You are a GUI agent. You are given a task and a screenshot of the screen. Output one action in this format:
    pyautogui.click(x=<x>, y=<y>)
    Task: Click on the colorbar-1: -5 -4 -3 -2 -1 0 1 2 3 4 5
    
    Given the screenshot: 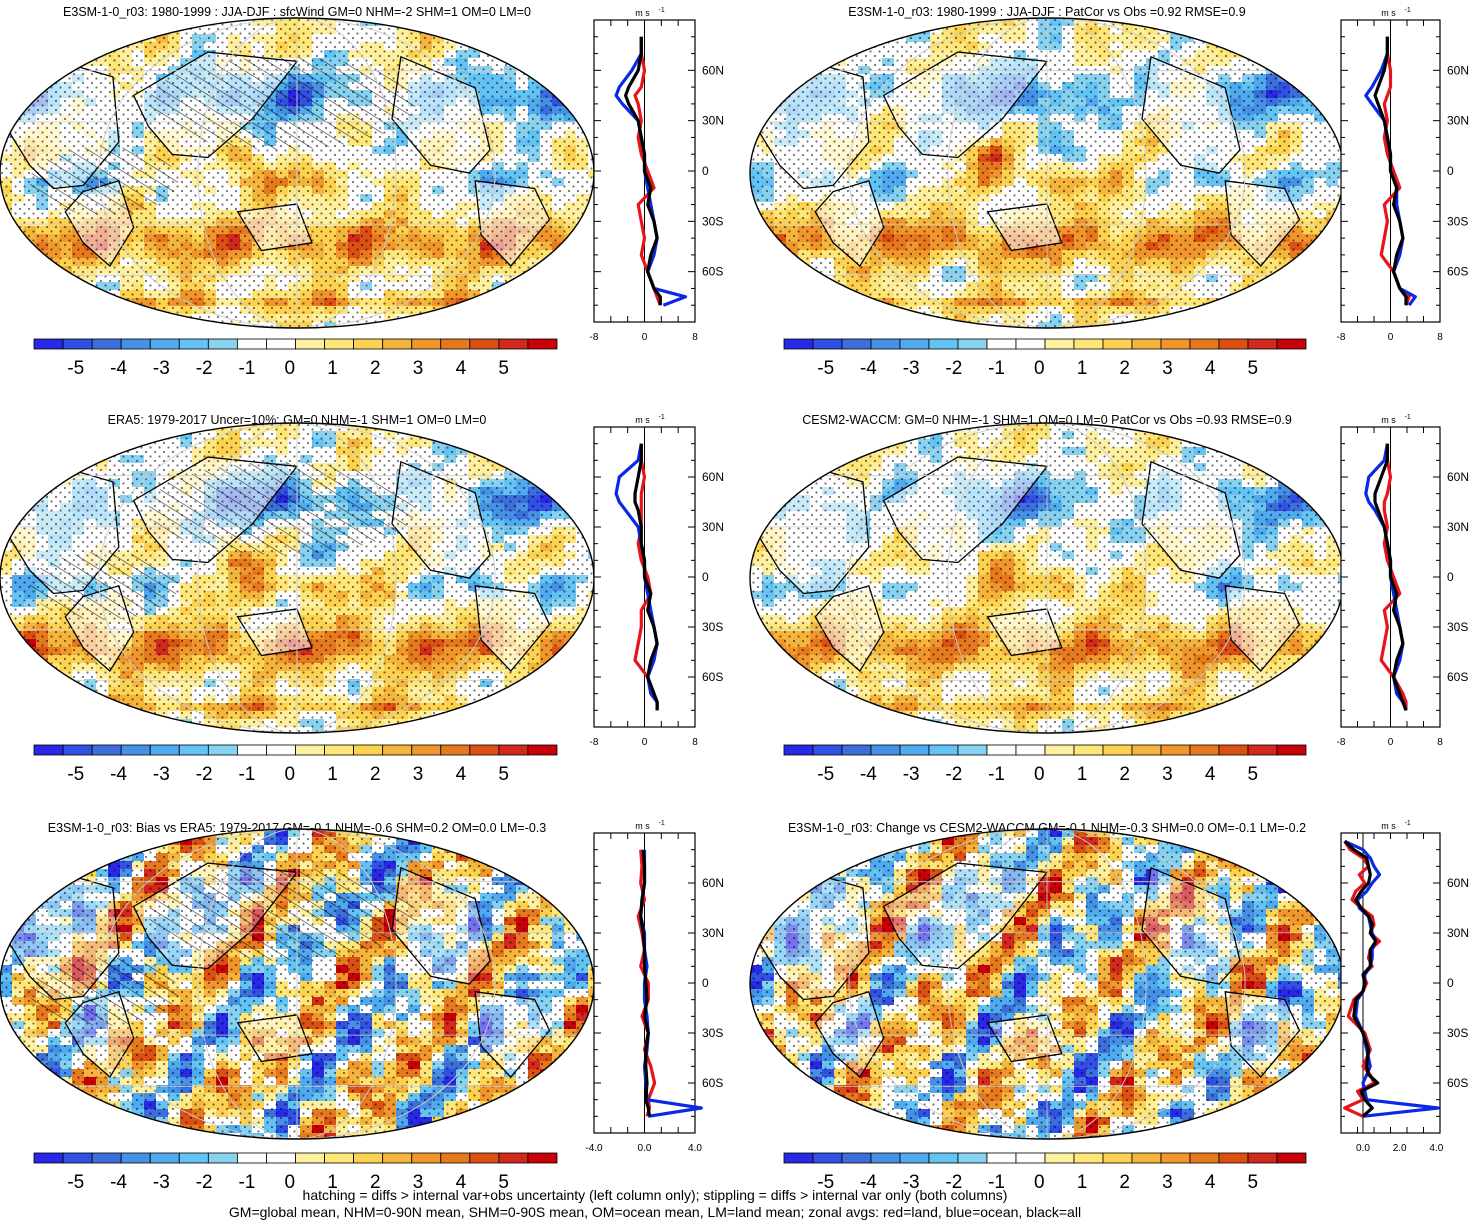 What is the action you would take?
    pyautogui.click(x=295, y=358)
    